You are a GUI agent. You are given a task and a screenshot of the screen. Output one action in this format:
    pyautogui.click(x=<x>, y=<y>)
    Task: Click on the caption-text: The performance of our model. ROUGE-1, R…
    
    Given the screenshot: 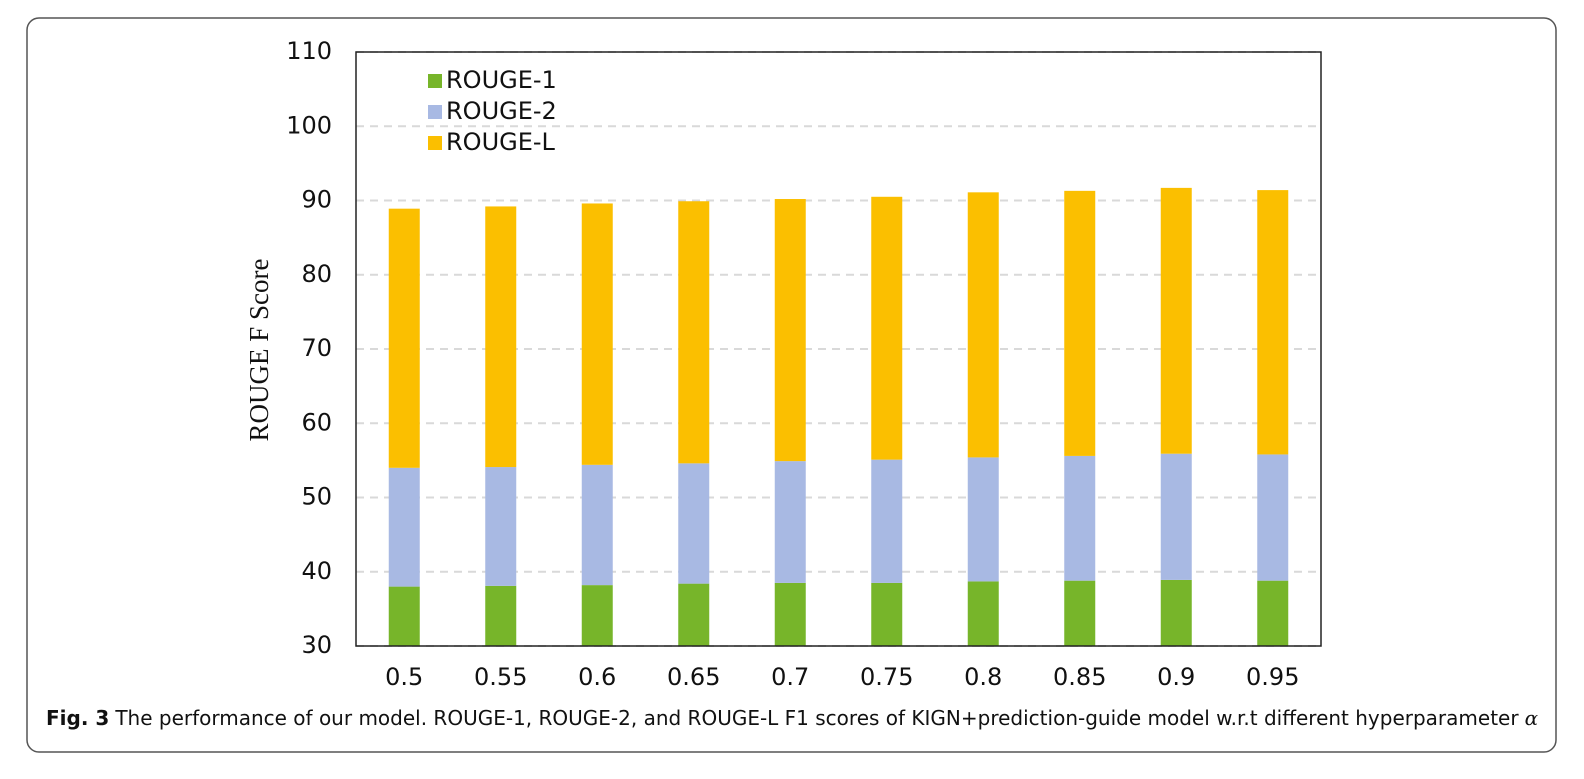 What is the action you would take?
    pyautogui.click(x=816, y=718)
    